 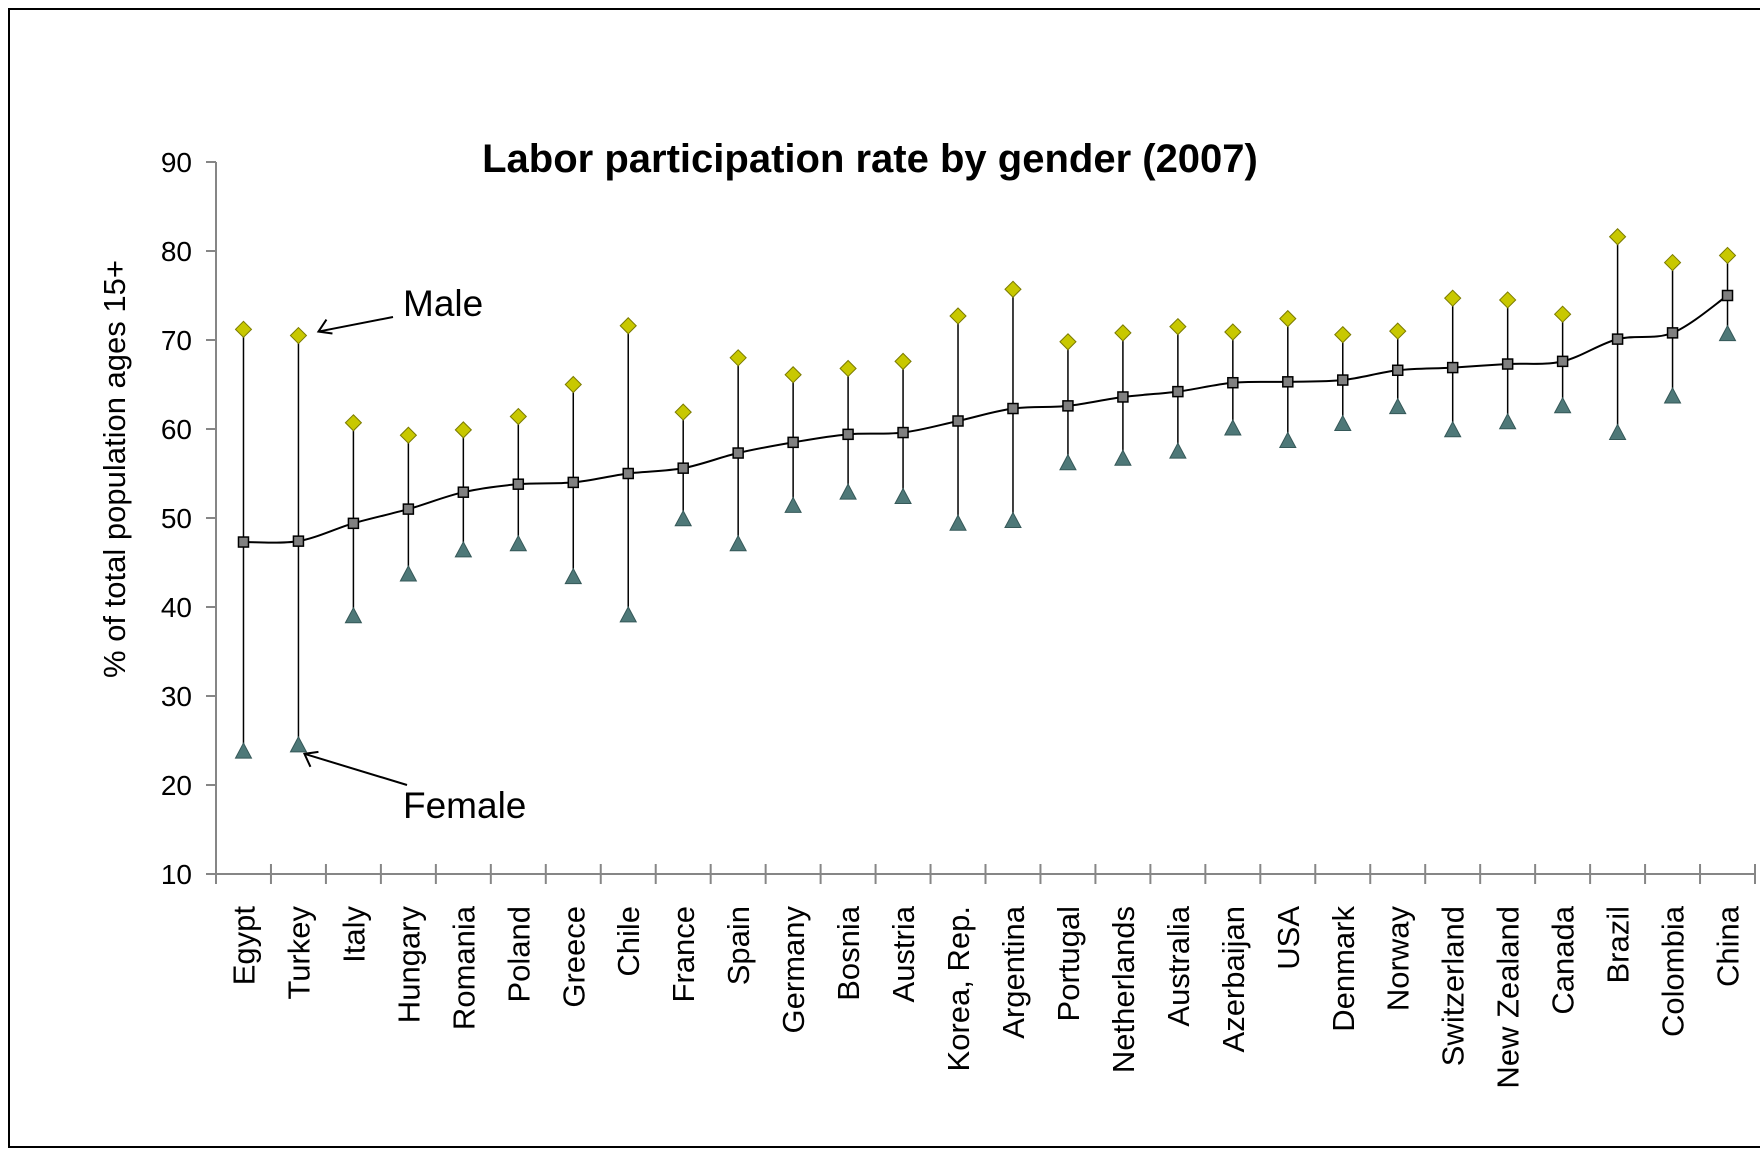 I want to click on male-annotation-arrow, so click(x=356, y=324).